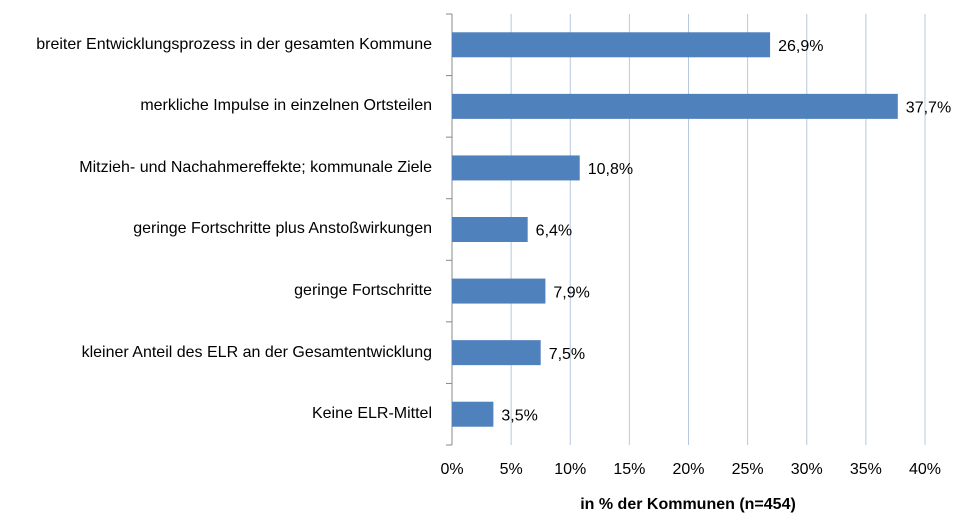  I want to click on x-tick-label: 30%, so click(807, 469).